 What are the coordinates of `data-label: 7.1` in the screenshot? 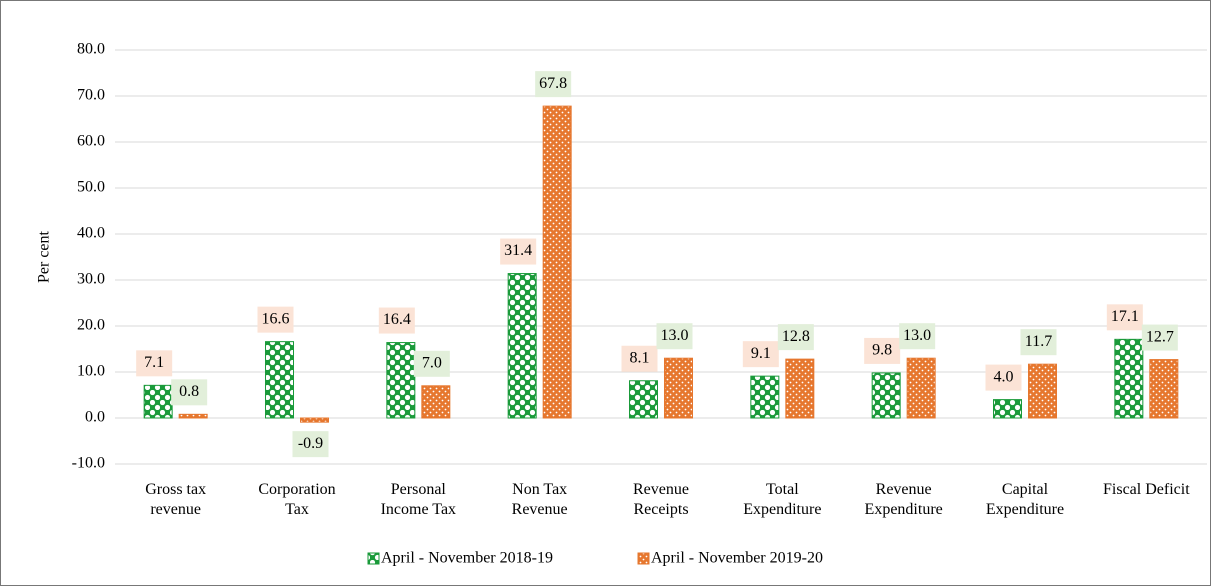 It's located at (154, 362).